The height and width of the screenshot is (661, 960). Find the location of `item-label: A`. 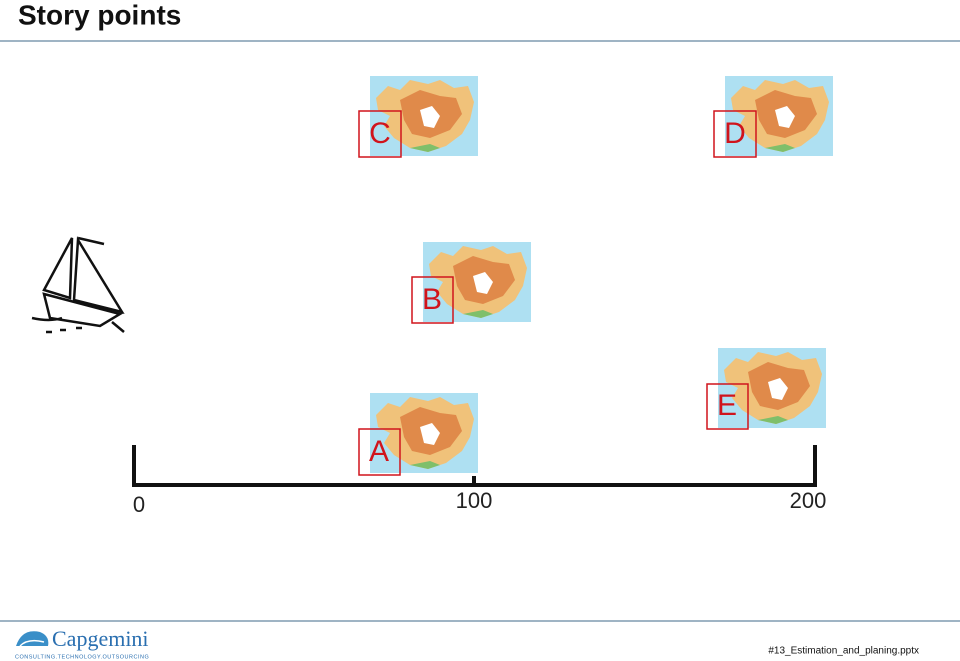

item-label: A is located at coordinates (379, 451).